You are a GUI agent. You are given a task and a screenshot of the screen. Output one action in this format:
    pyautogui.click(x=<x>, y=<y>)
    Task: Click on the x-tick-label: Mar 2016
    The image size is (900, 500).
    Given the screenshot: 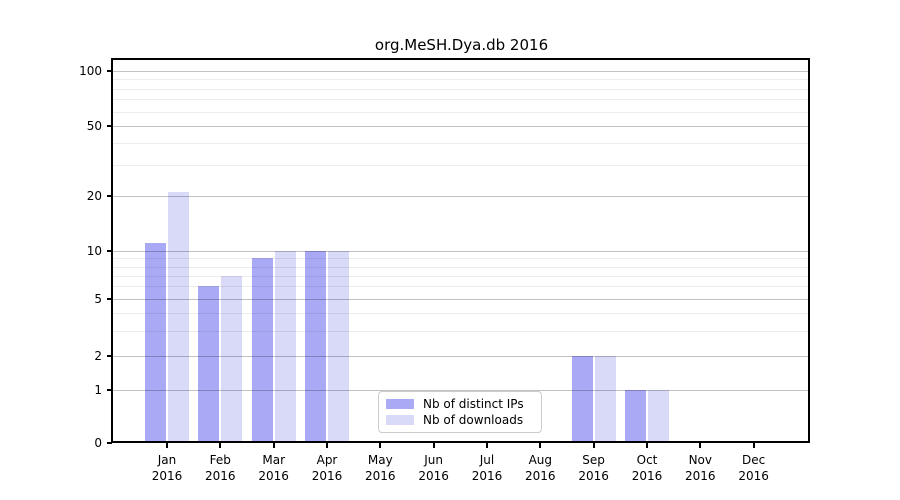 What is the action you would take?
    pyautogui.click(x=274, y=468)
    